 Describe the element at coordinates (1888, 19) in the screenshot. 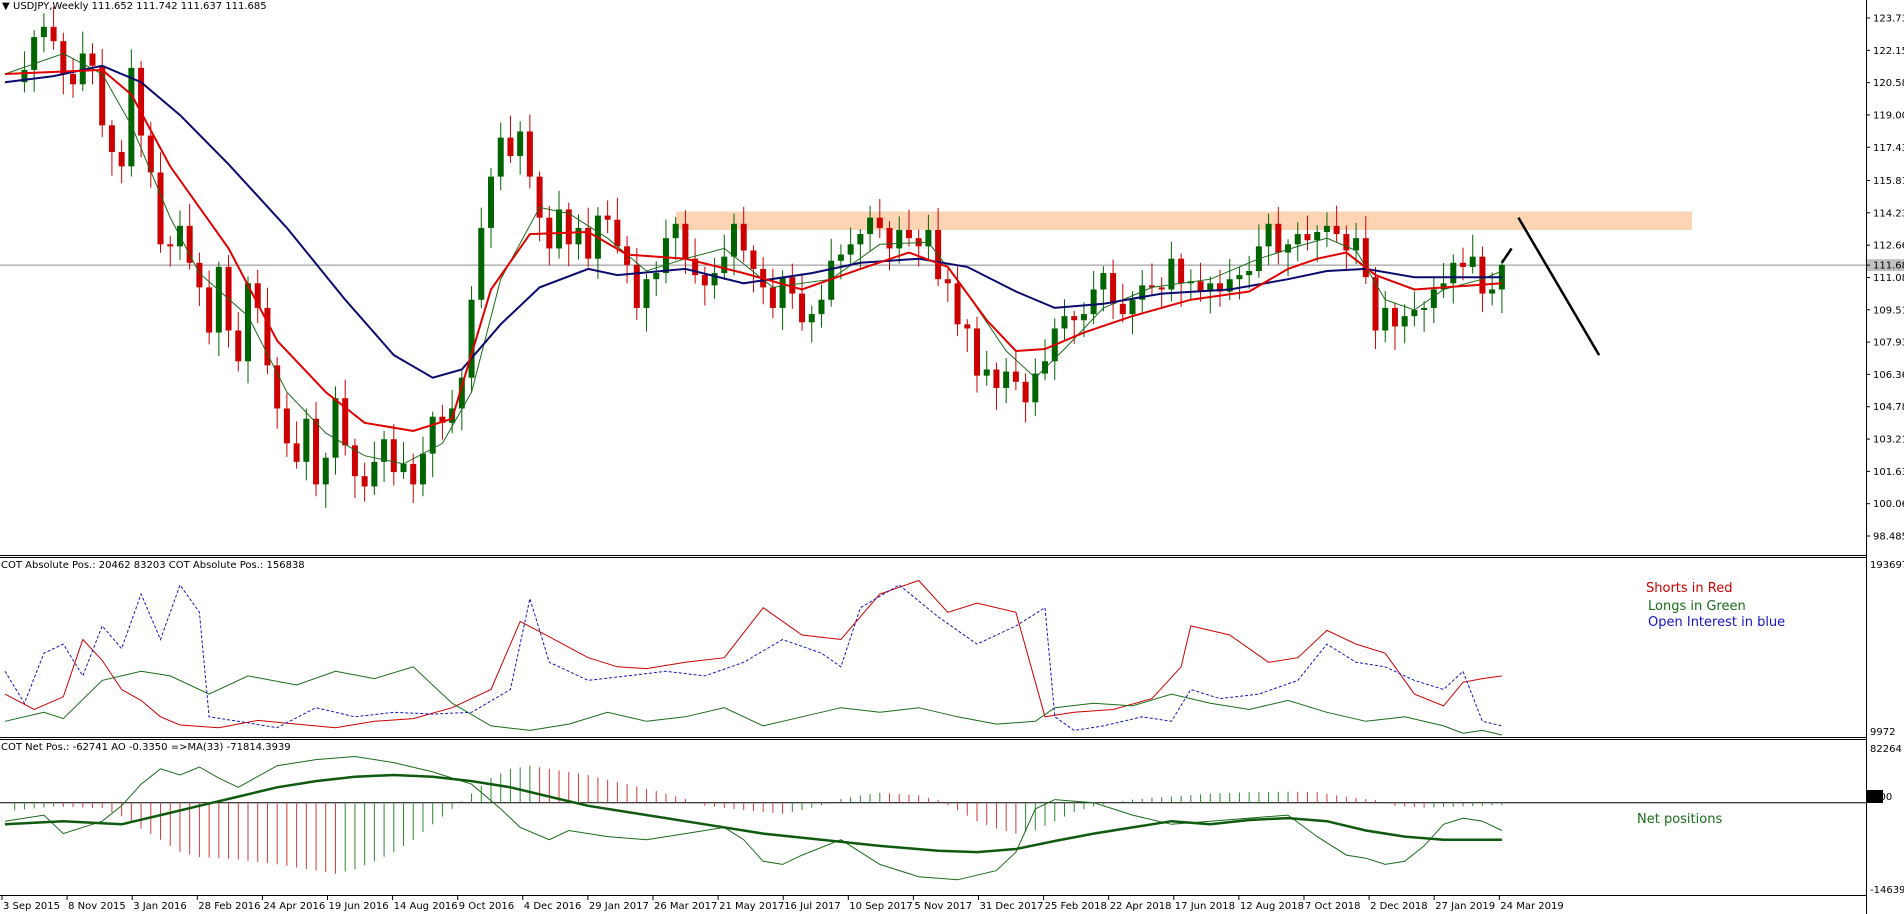

I see `price-tick-label: 123.730` at that location.